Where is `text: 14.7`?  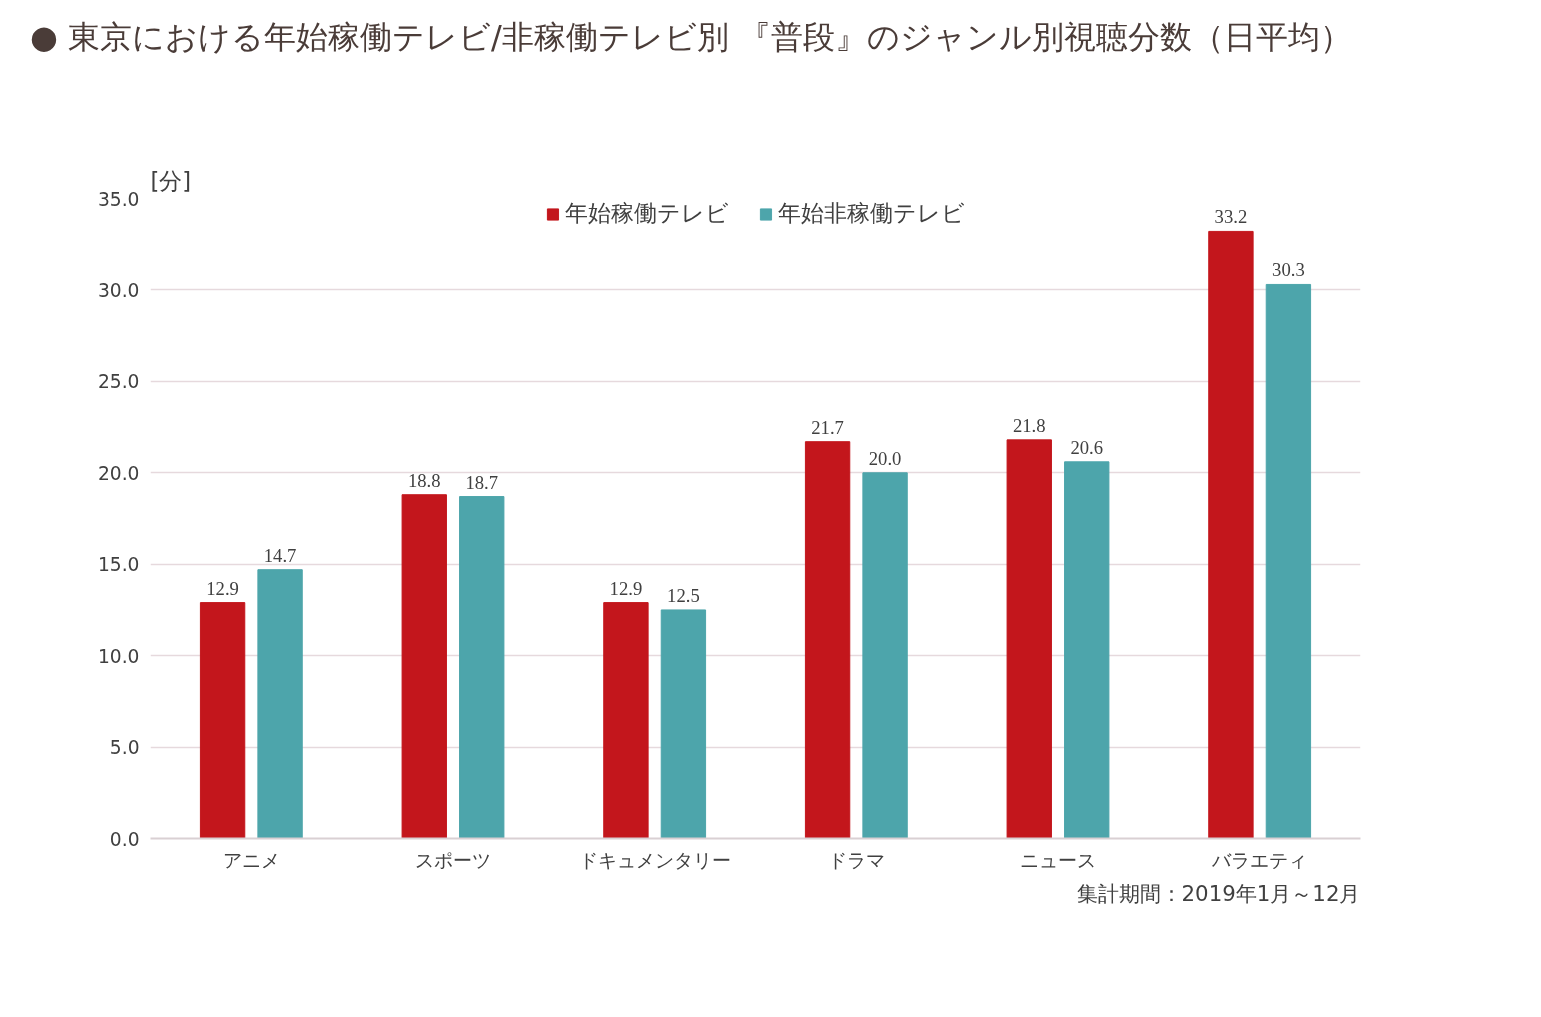
text: 14.7 is located at coordinates (280, 555).